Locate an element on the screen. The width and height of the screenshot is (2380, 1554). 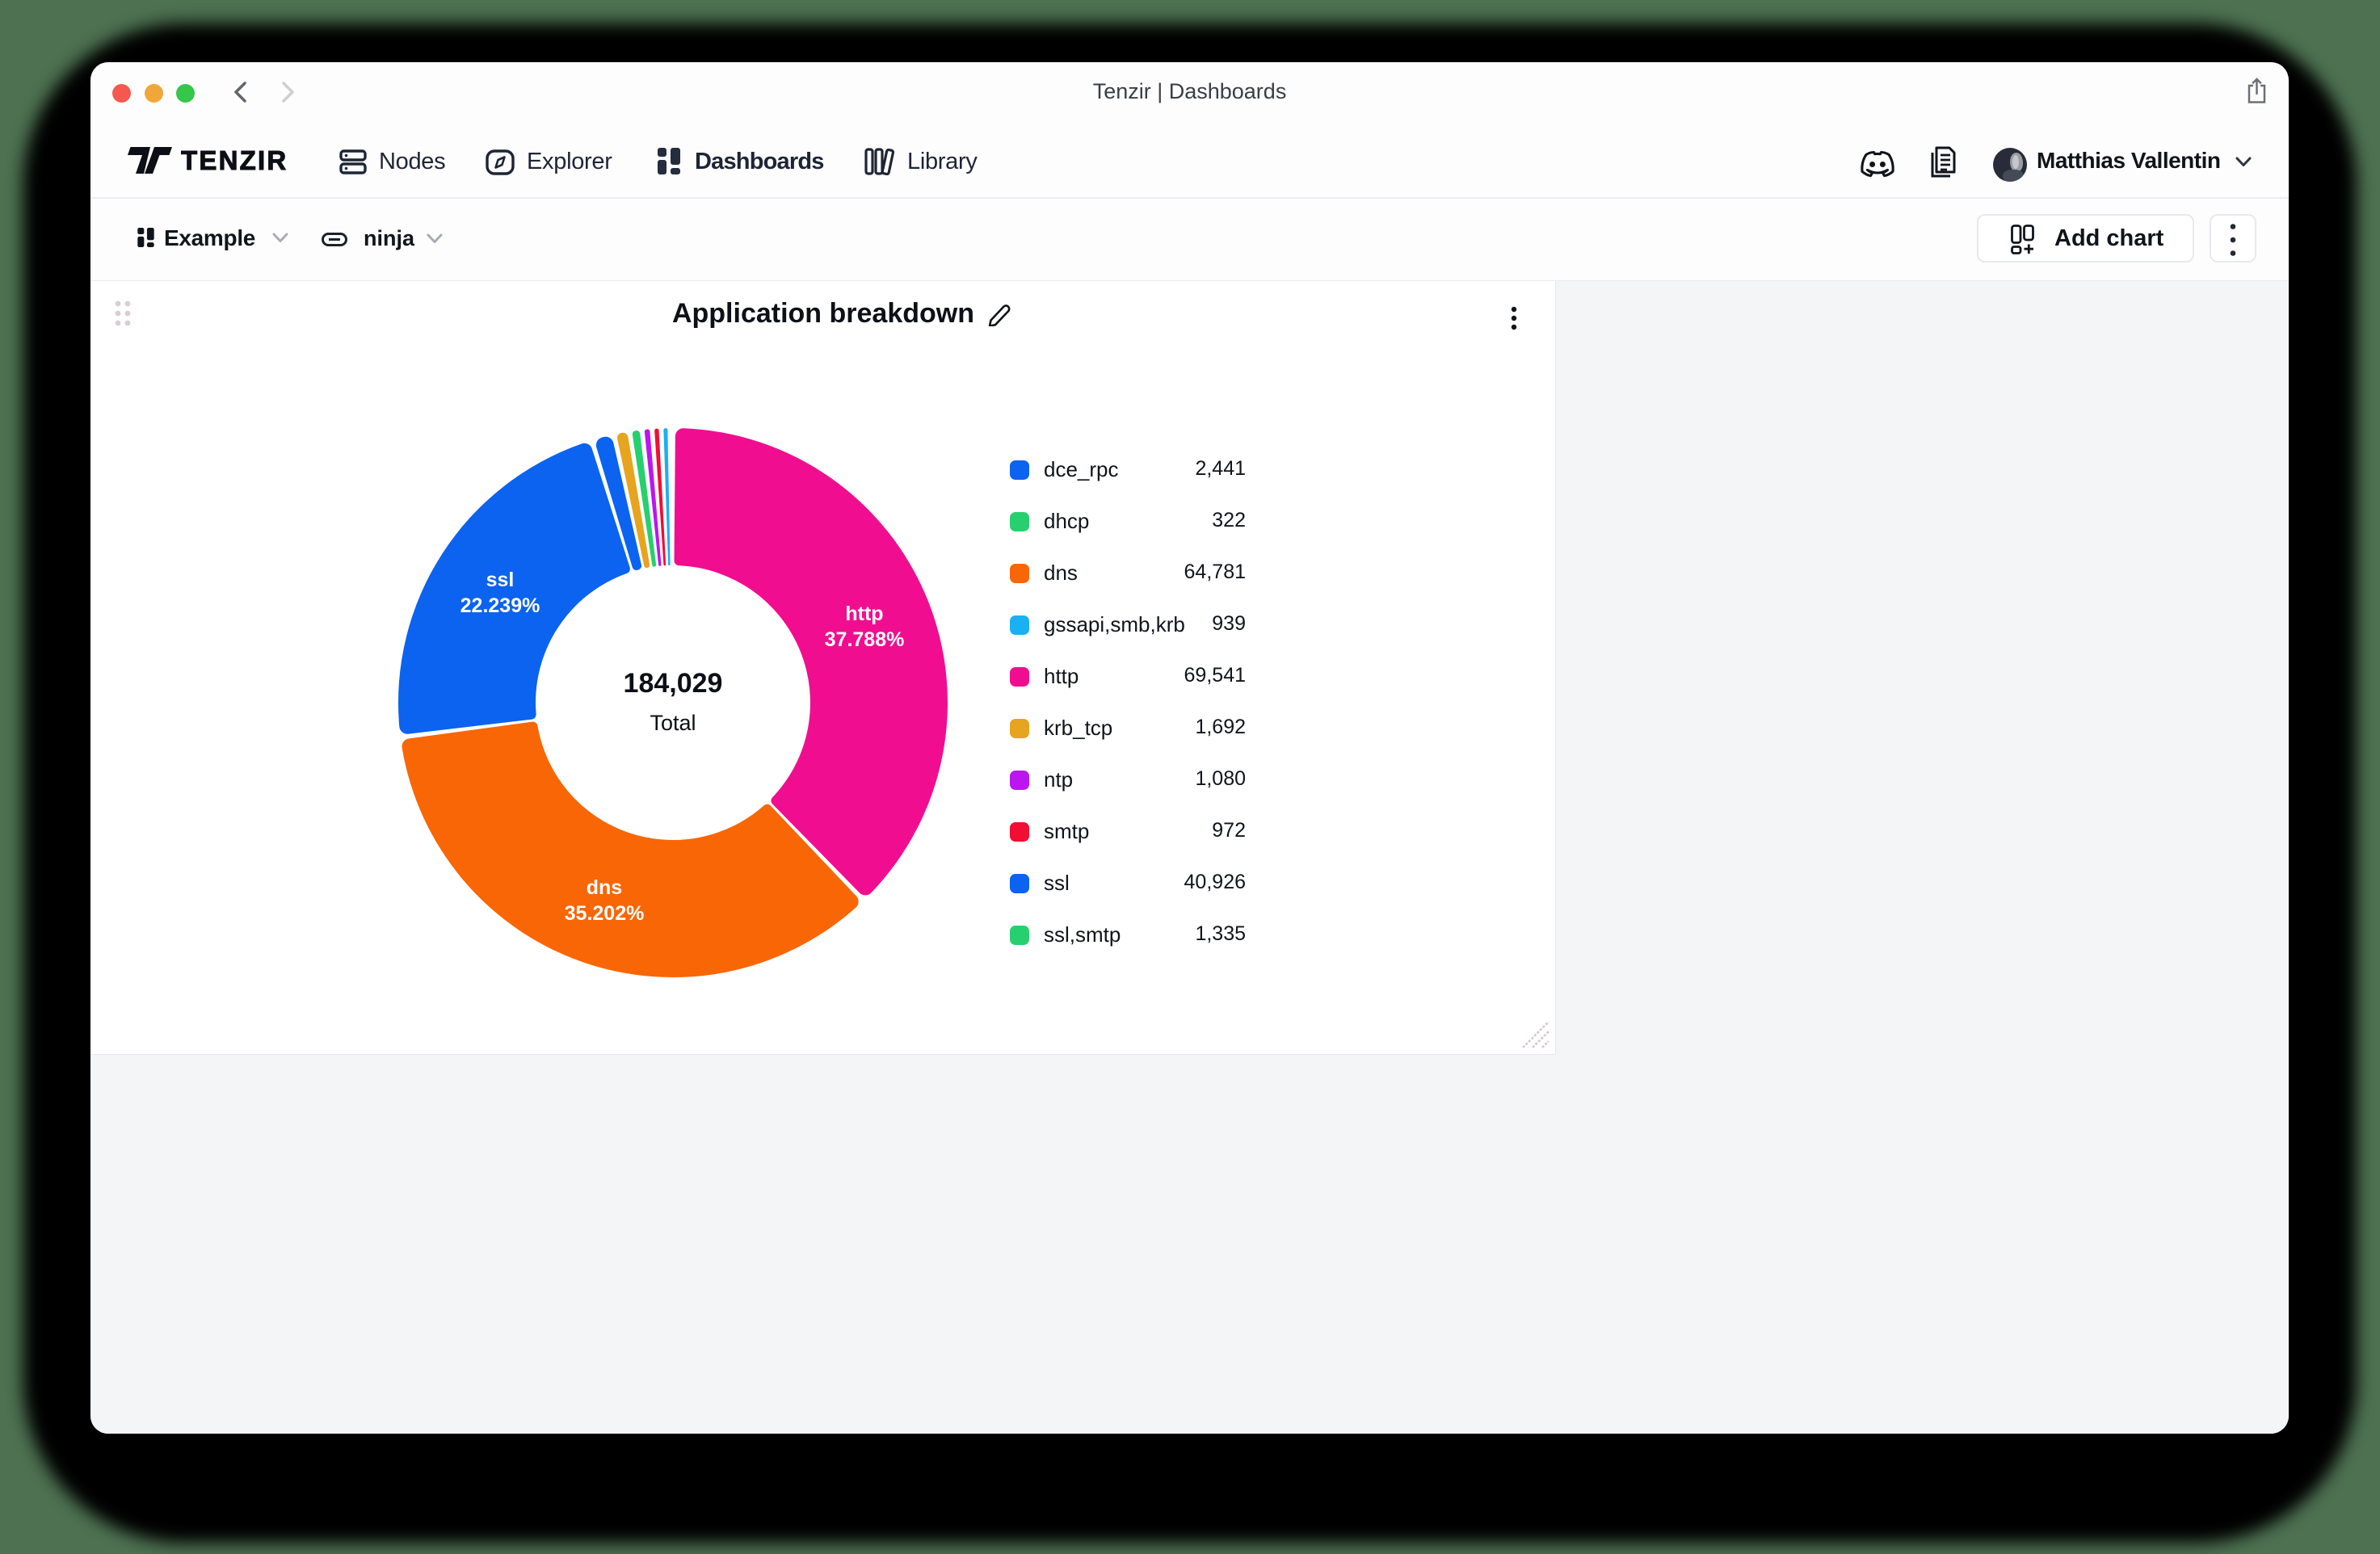
svg-text: 184,029 is located at coordinates (673, 684).